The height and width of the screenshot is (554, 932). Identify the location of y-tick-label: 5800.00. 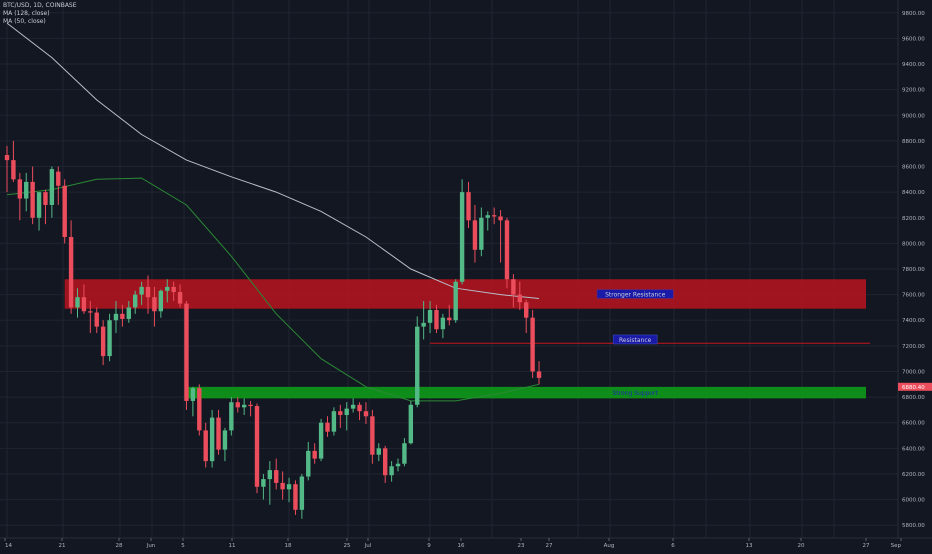
(913, 526).